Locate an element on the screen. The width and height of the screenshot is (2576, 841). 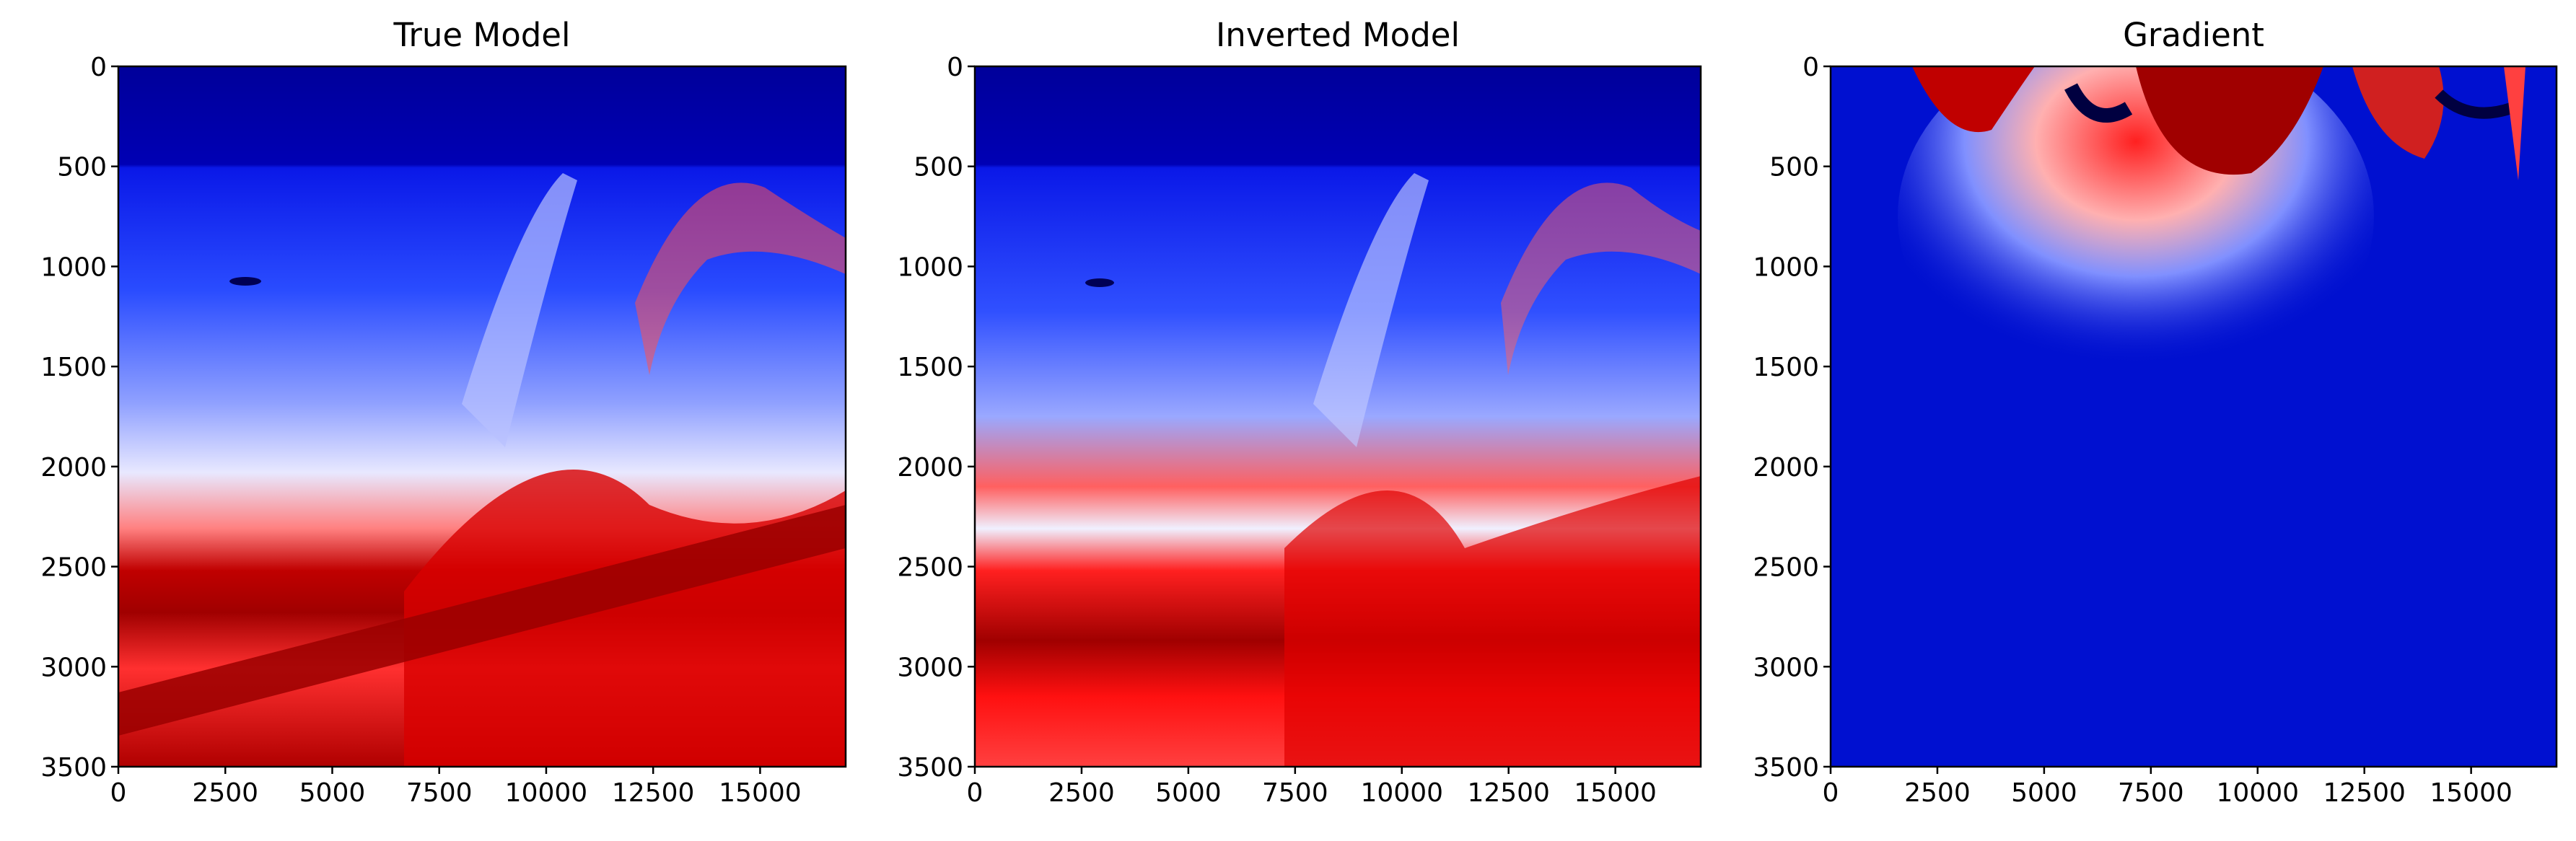
panel-1-xticks: 0 2500 5000 7500 10000 12500 15000 is located at coordinates (456, 787).